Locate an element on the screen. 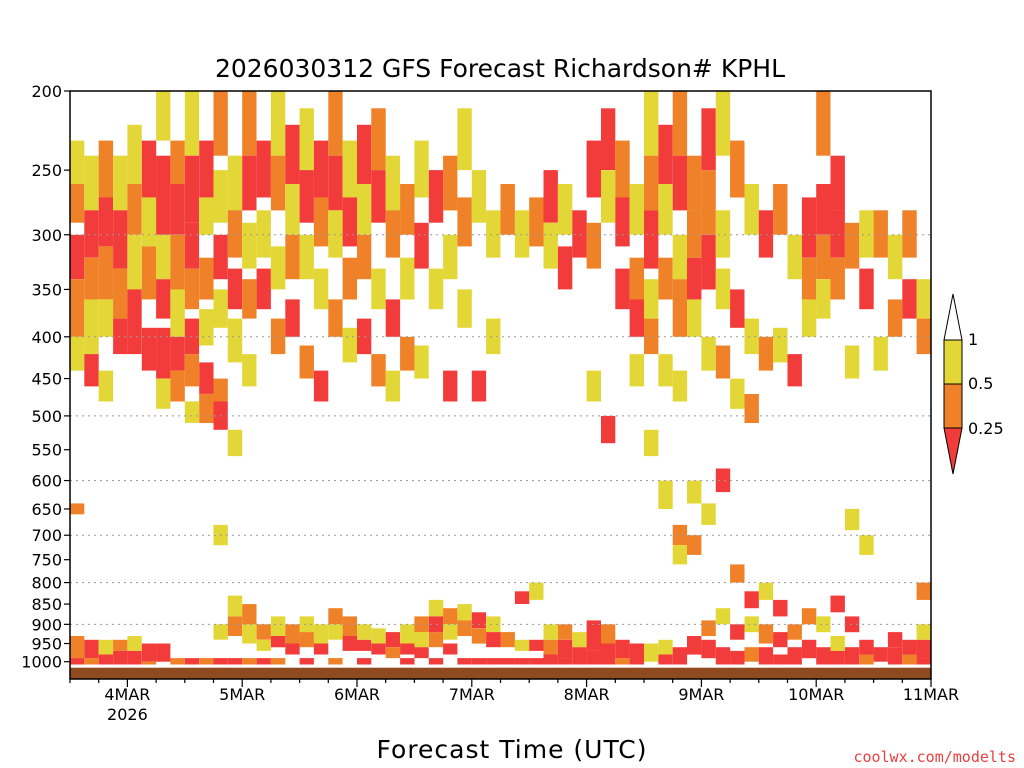 This screenshot has height=768, width=1024. x-tick-label: 7MAR is located at coordinates (472, 694).